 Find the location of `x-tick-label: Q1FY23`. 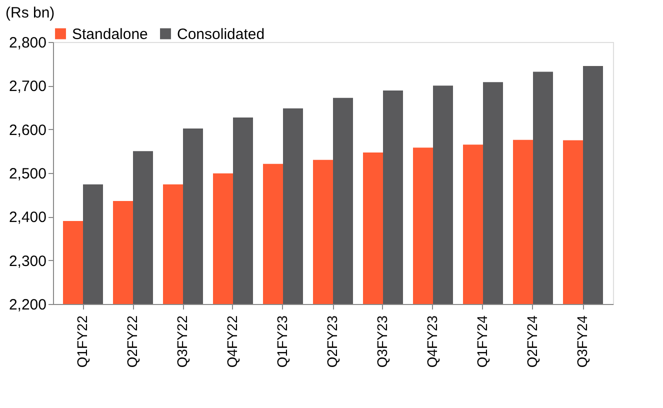

x-tick-label: Q1FY23 is located at coordinates (282, 341).